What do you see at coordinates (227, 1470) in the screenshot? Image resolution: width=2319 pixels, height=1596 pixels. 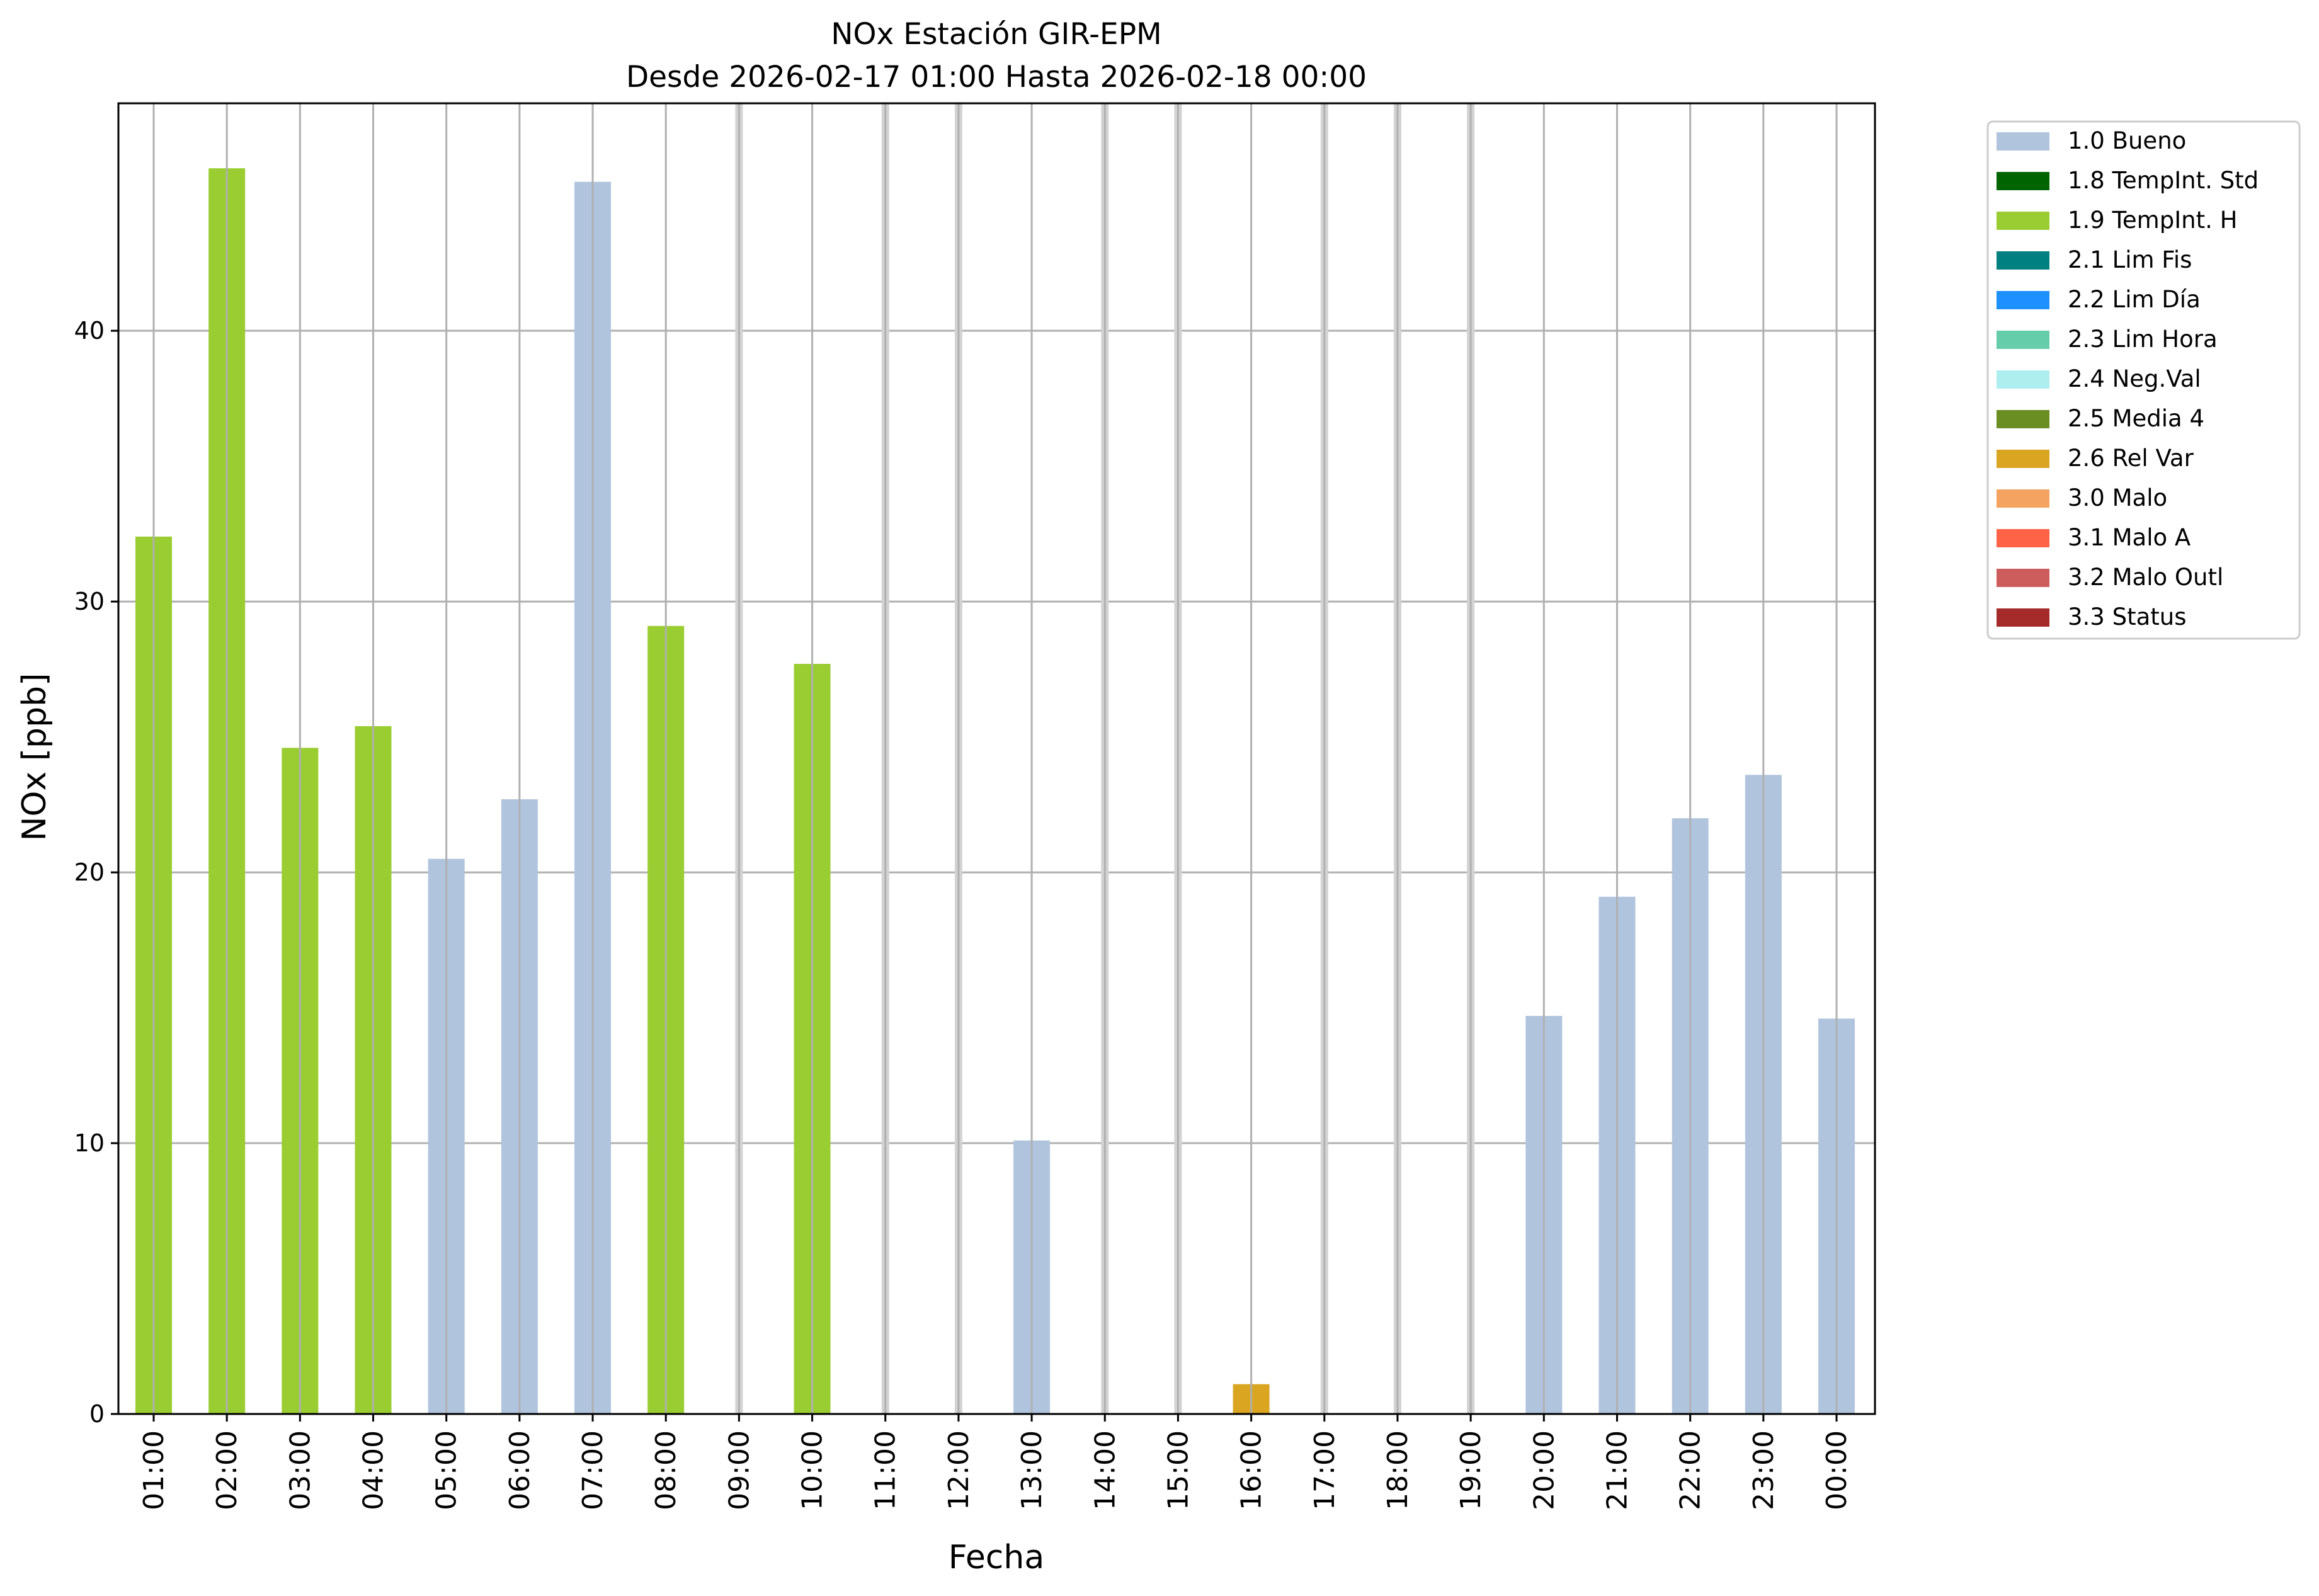 I see `x-tick-label: 02:00` at bounding box center [227, 1470].